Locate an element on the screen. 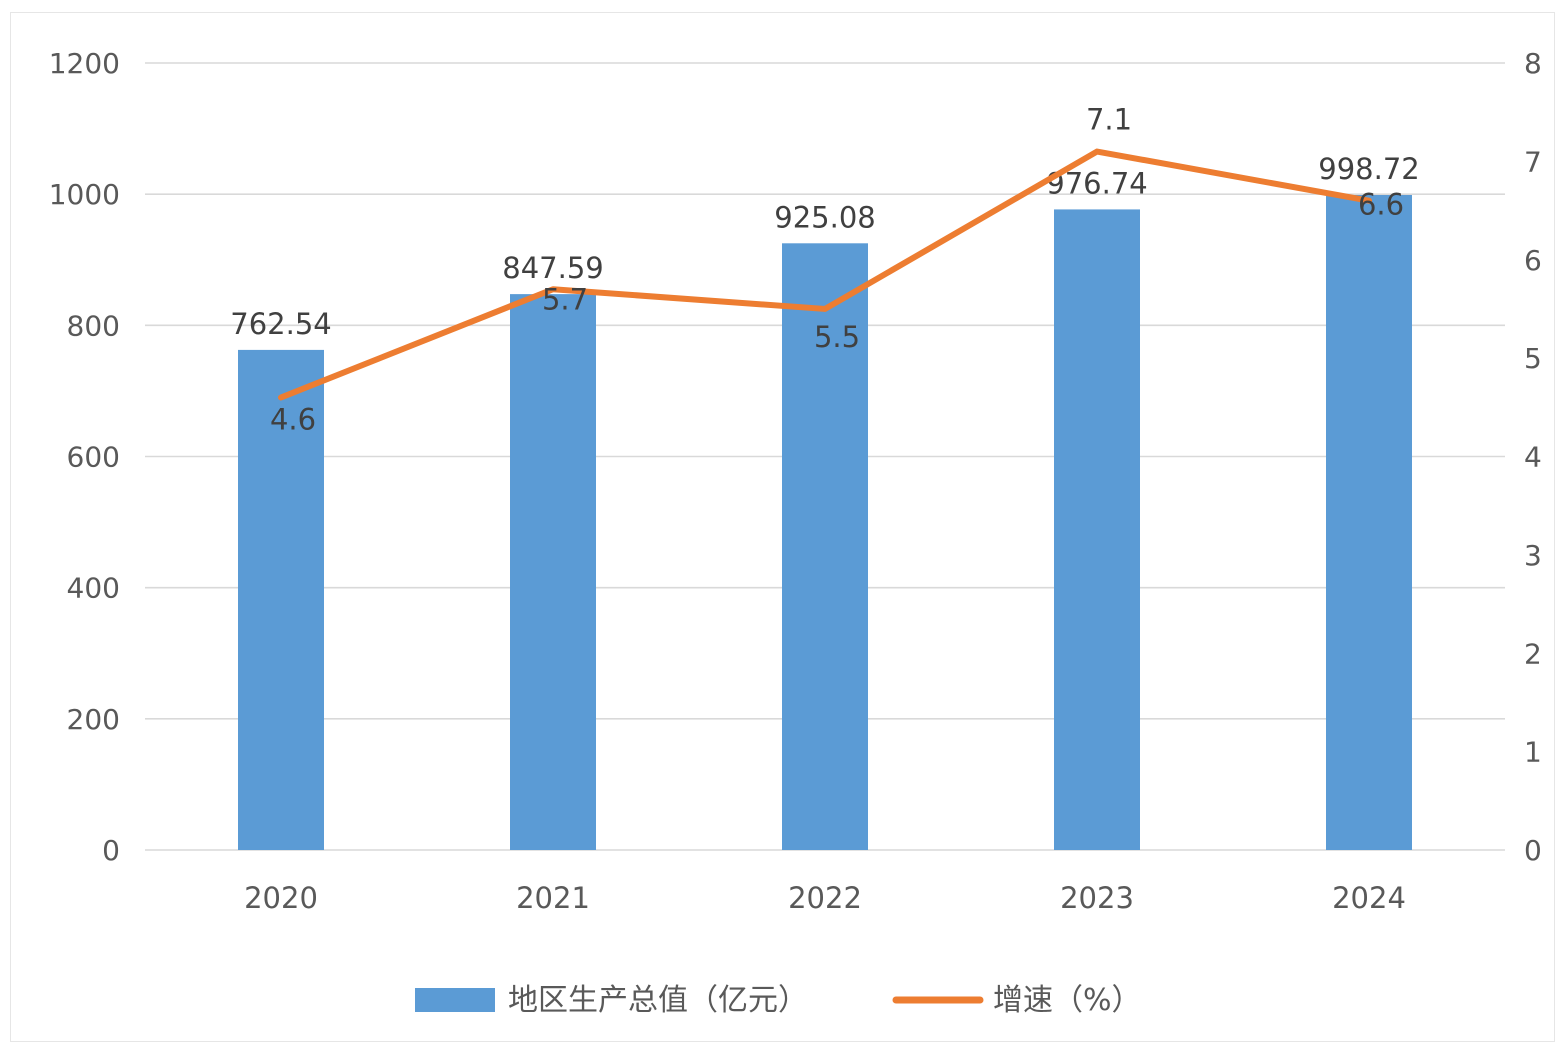  y-left-tick-label: 600 is located at coordinates (93, 457).